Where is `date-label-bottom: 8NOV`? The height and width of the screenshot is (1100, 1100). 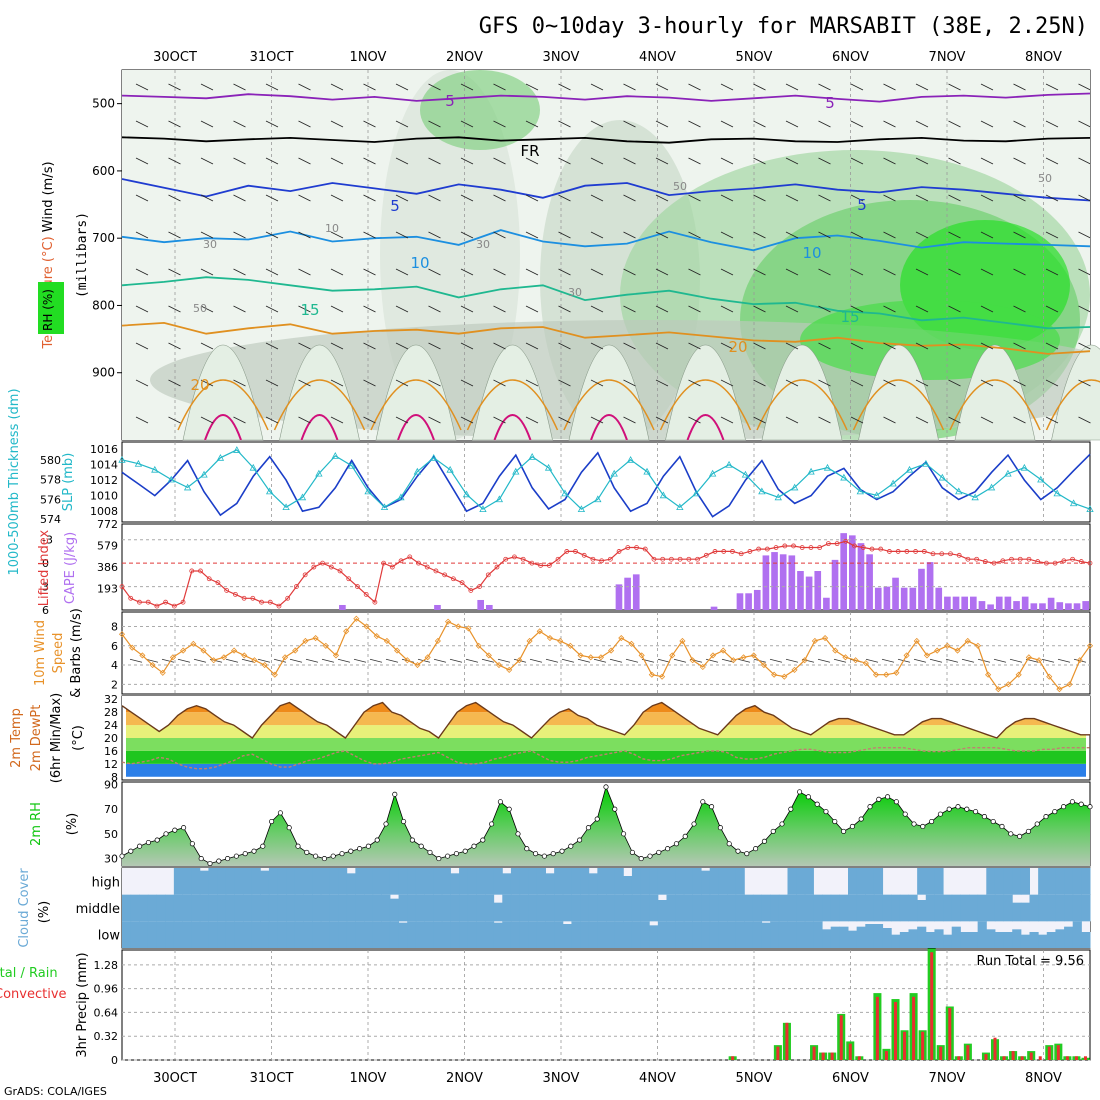 date-label-bottom: 8NOV is located at coordinates (1043, 1078).